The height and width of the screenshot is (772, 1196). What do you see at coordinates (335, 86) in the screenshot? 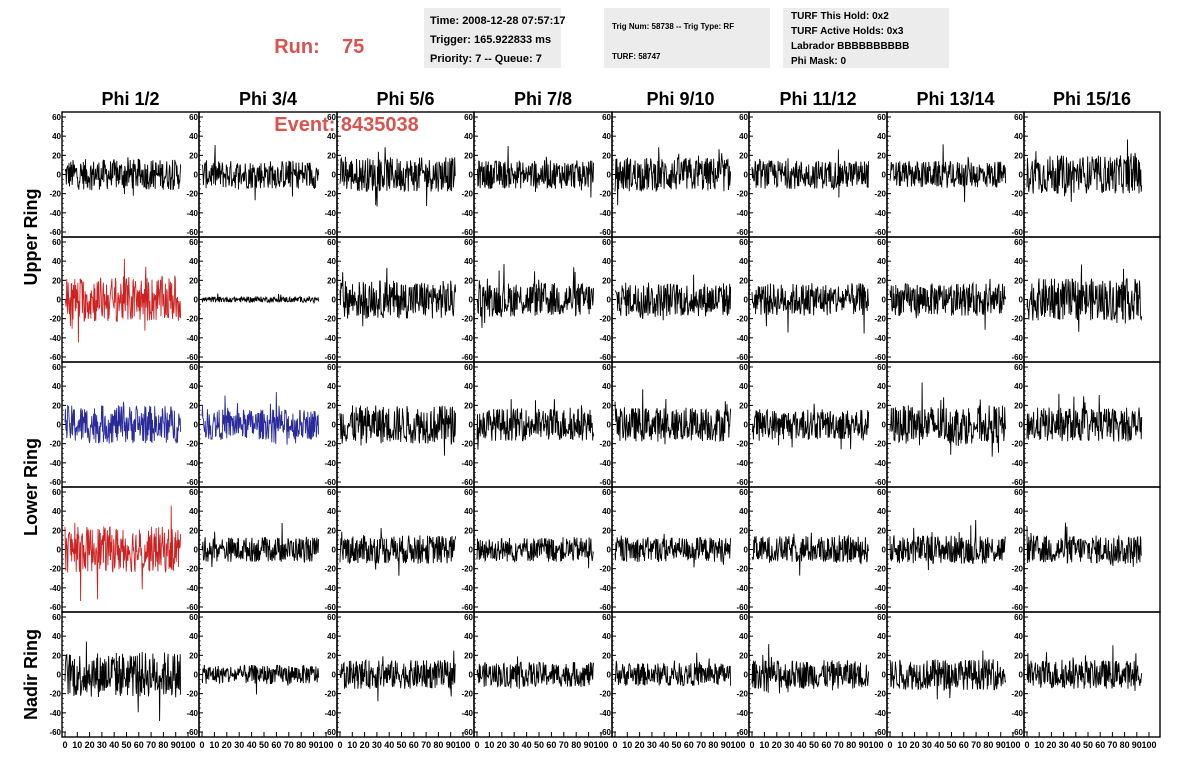
I see `run-event-box: Run: 75 Event: 8435038` at bounding box center [335, 86].